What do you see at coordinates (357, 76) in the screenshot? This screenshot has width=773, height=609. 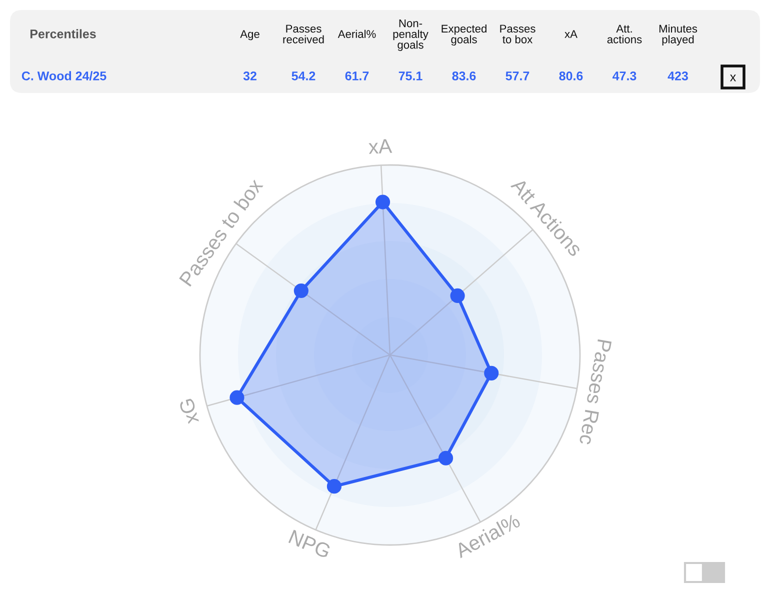 I see `data-label: 61.7` at bounding box center [357, 76].